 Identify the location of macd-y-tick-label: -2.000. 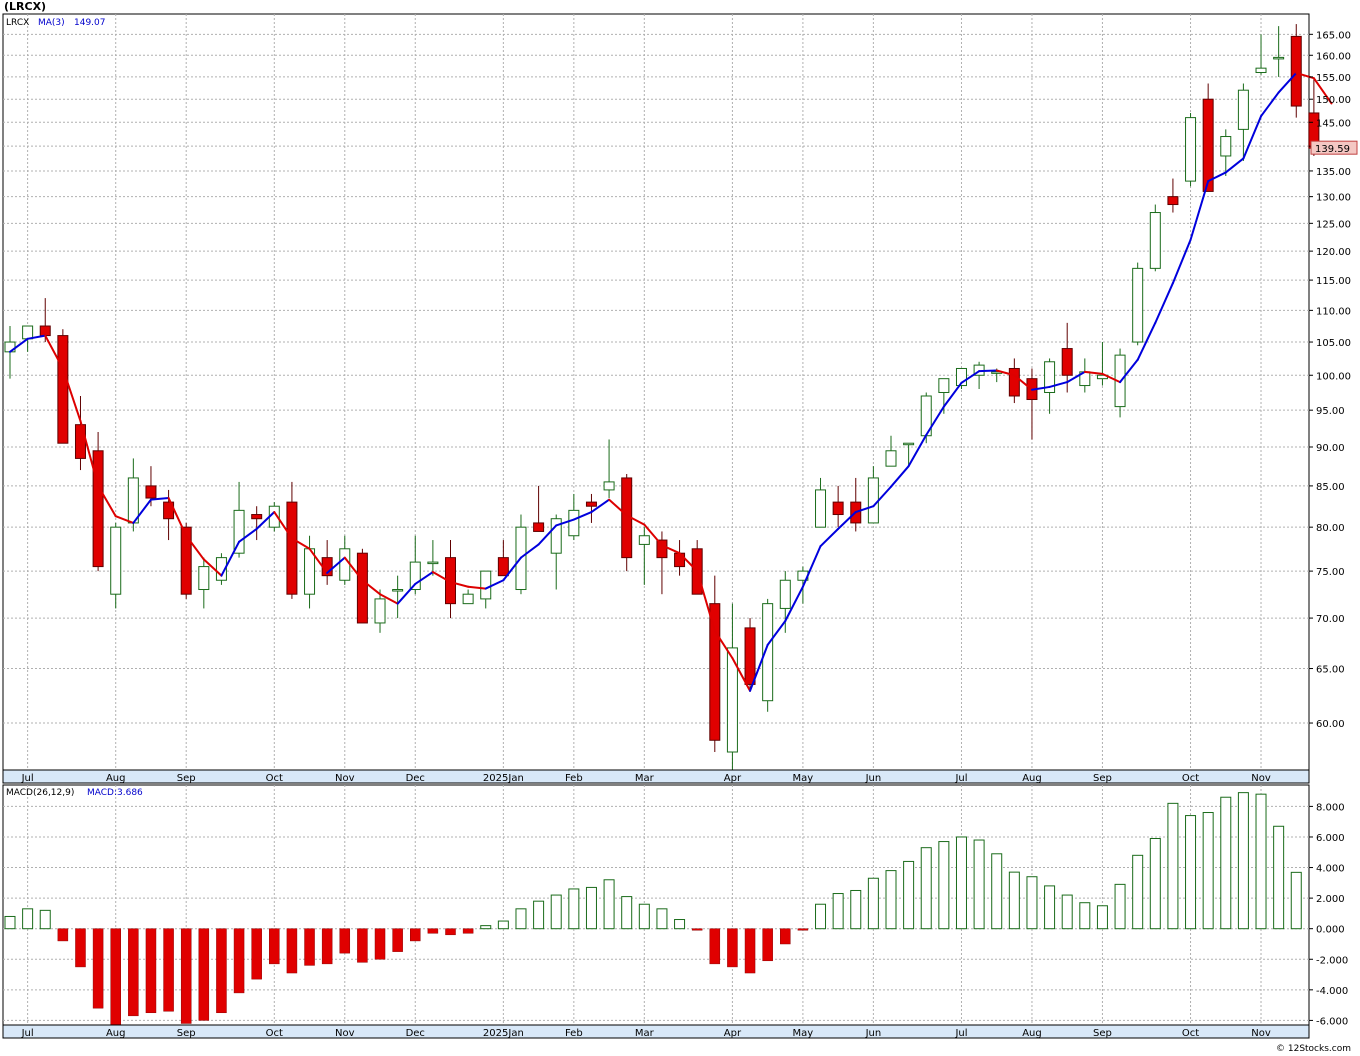
(1332, 960).